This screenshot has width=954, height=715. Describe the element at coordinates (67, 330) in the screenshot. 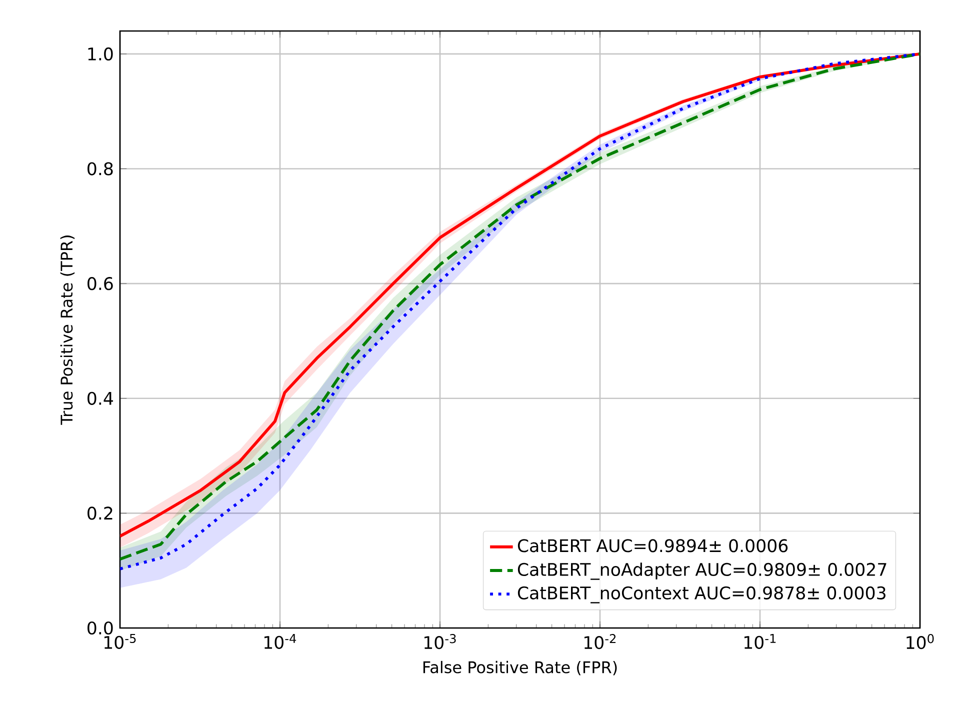

I see `y-axis-title: True Positive Rate (TPR)` at that location.